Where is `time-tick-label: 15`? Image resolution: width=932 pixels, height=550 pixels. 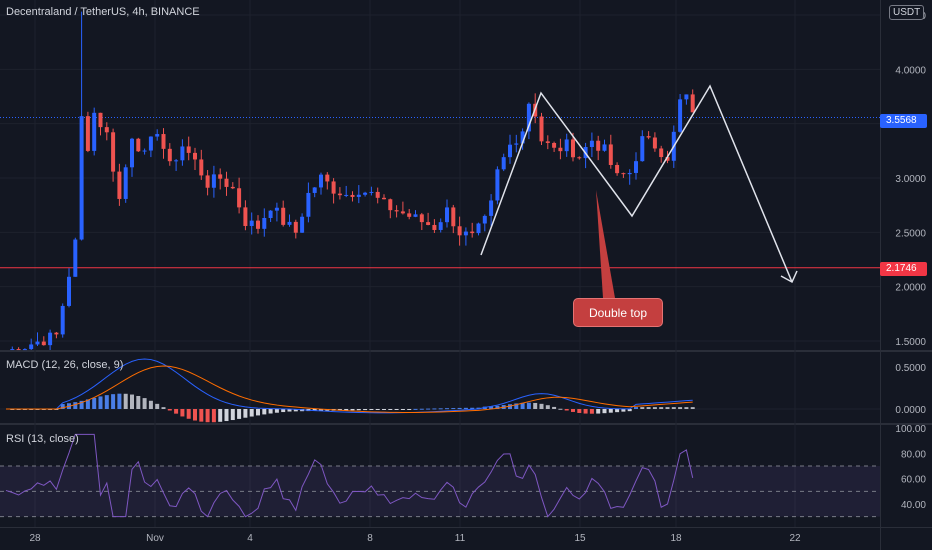
time-tick-label: 15 is located at coordinates (580, 538).